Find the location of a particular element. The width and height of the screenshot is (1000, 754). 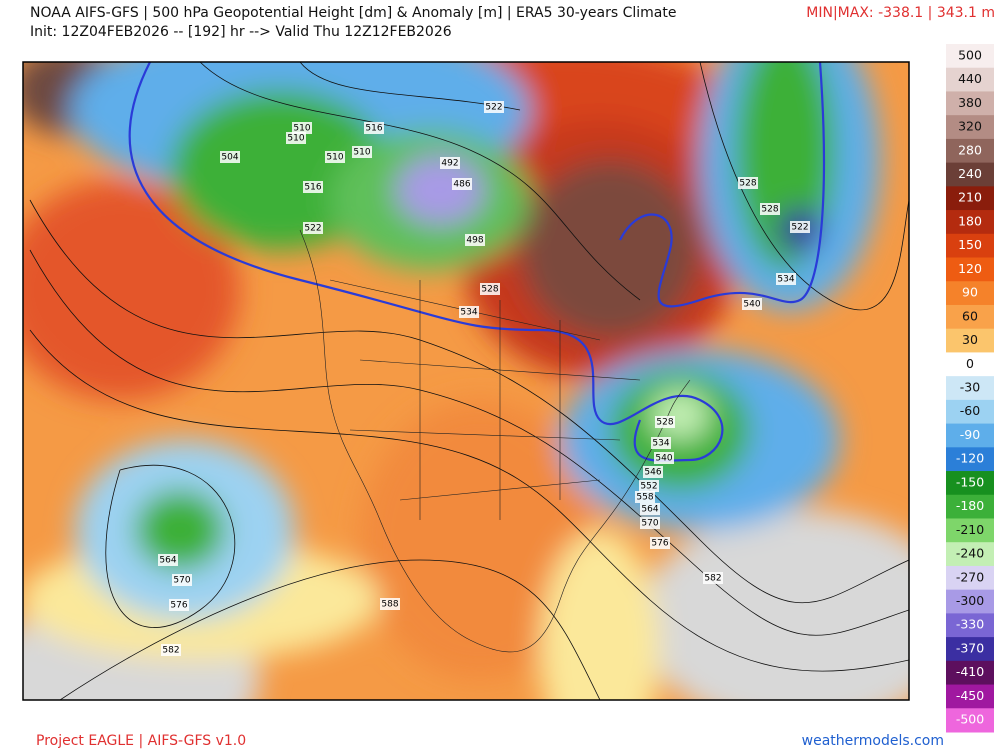

contour-label: 486 is located at coordinates (461, 185).